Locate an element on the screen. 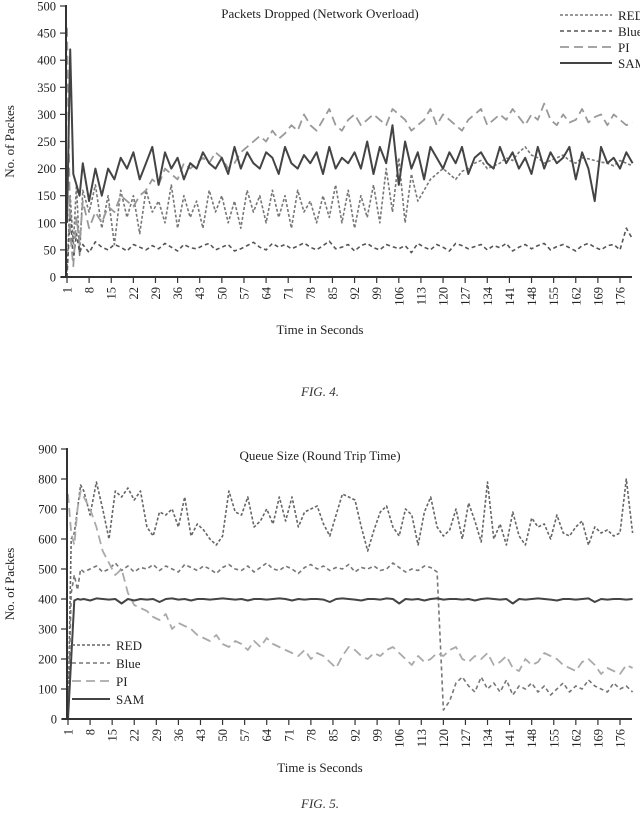 The height and width of the screenshot is (818, 640). x-tick-label: 120 is located at coordinates (444, 738).